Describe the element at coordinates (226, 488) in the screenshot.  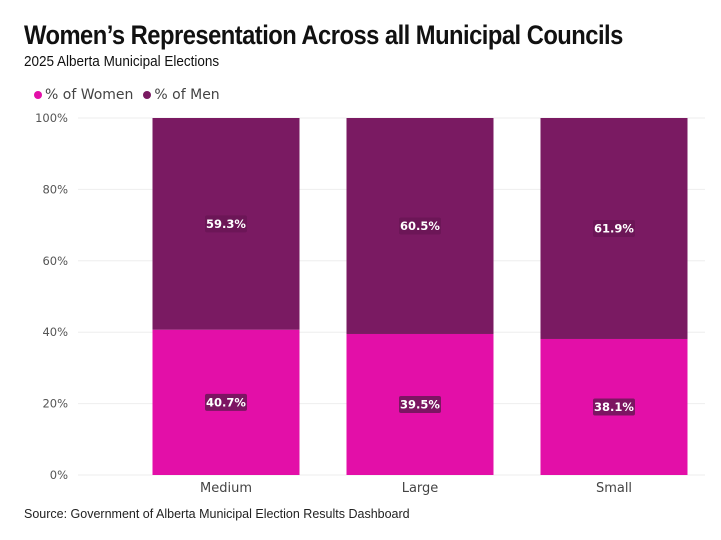
I see `x-category-label: Medium` at that location.